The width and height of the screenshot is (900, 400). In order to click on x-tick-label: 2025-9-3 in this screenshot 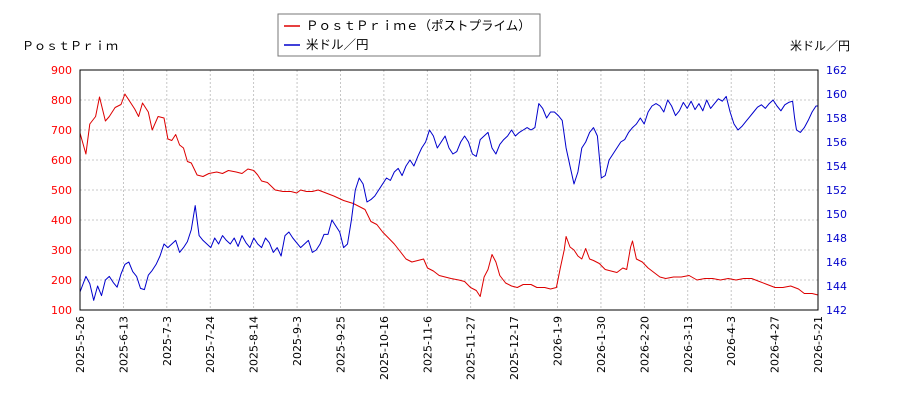, I will do `click(297, 341)`.